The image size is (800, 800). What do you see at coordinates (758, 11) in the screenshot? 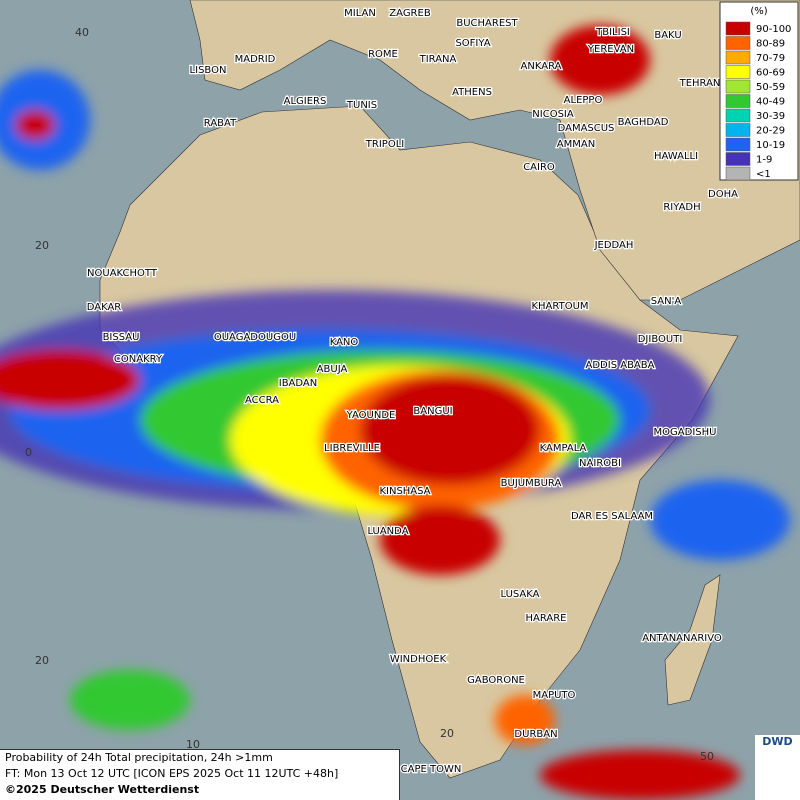
I see `legend-unit: (%)` at bounding box center [758, 11].